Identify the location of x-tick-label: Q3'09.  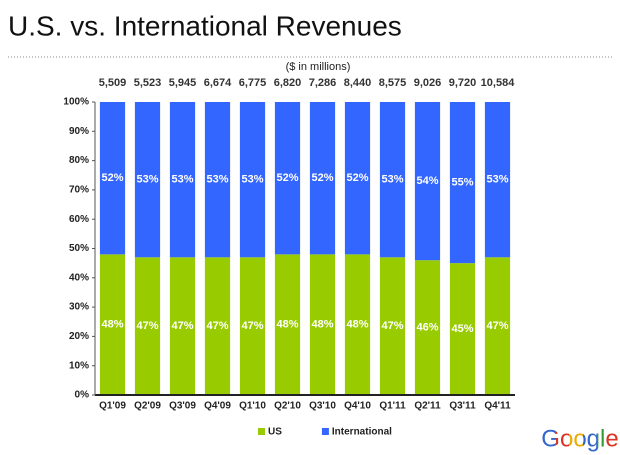
(182, 406).